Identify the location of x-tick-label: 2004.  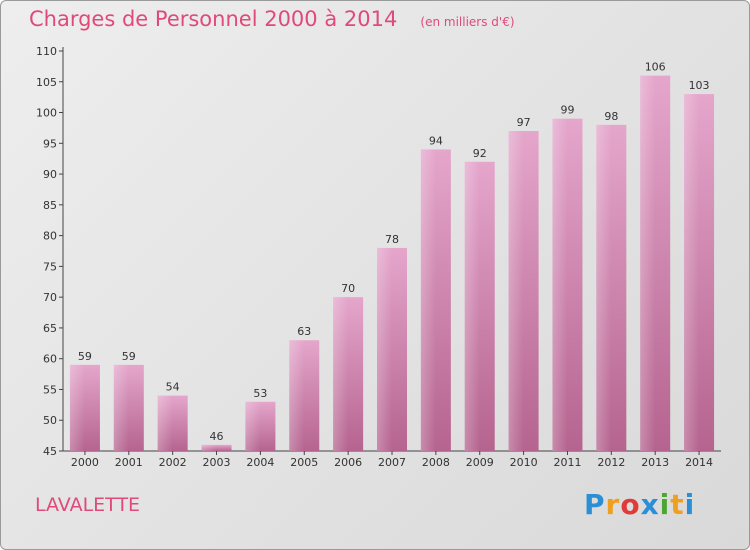
(260, 462).